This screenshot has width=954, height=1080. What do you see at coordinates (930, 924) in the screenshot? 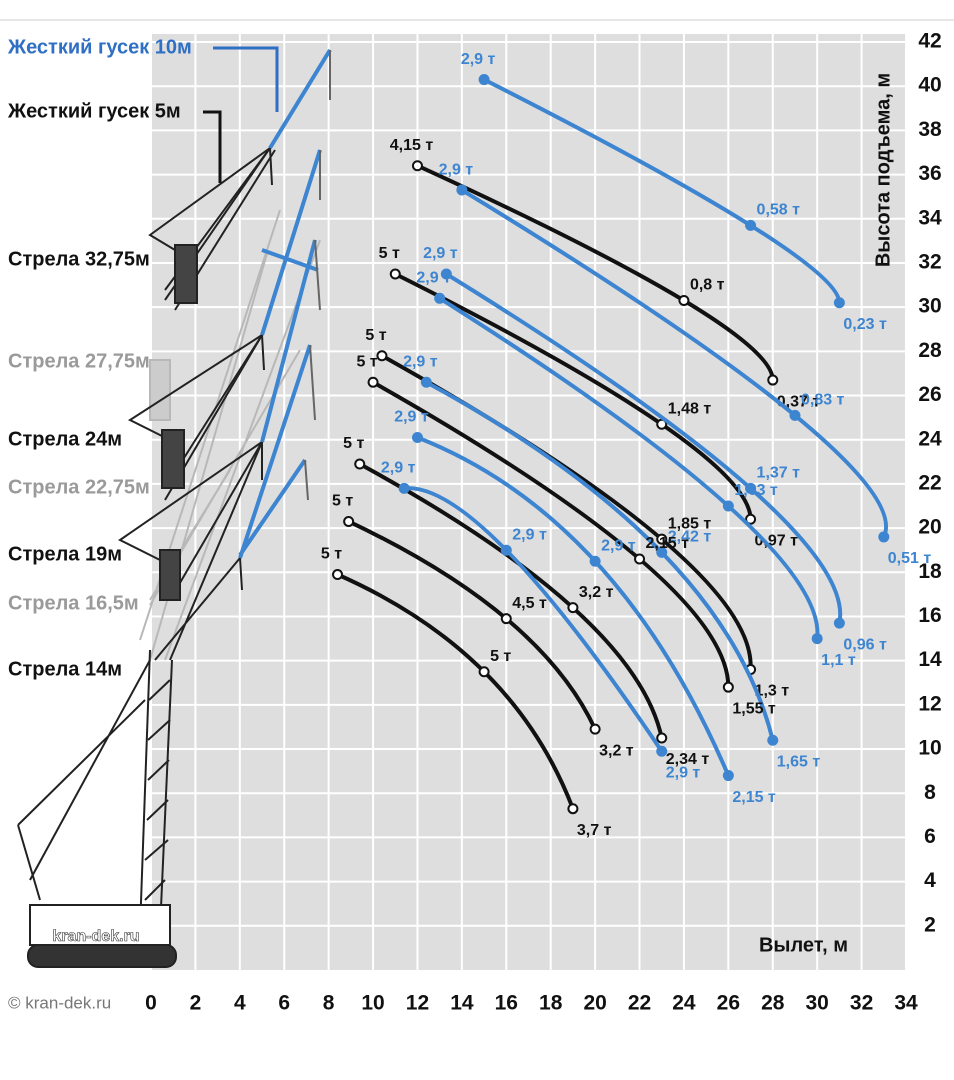
I see `y-tick-label: 2` at bounding box center [930, 924].